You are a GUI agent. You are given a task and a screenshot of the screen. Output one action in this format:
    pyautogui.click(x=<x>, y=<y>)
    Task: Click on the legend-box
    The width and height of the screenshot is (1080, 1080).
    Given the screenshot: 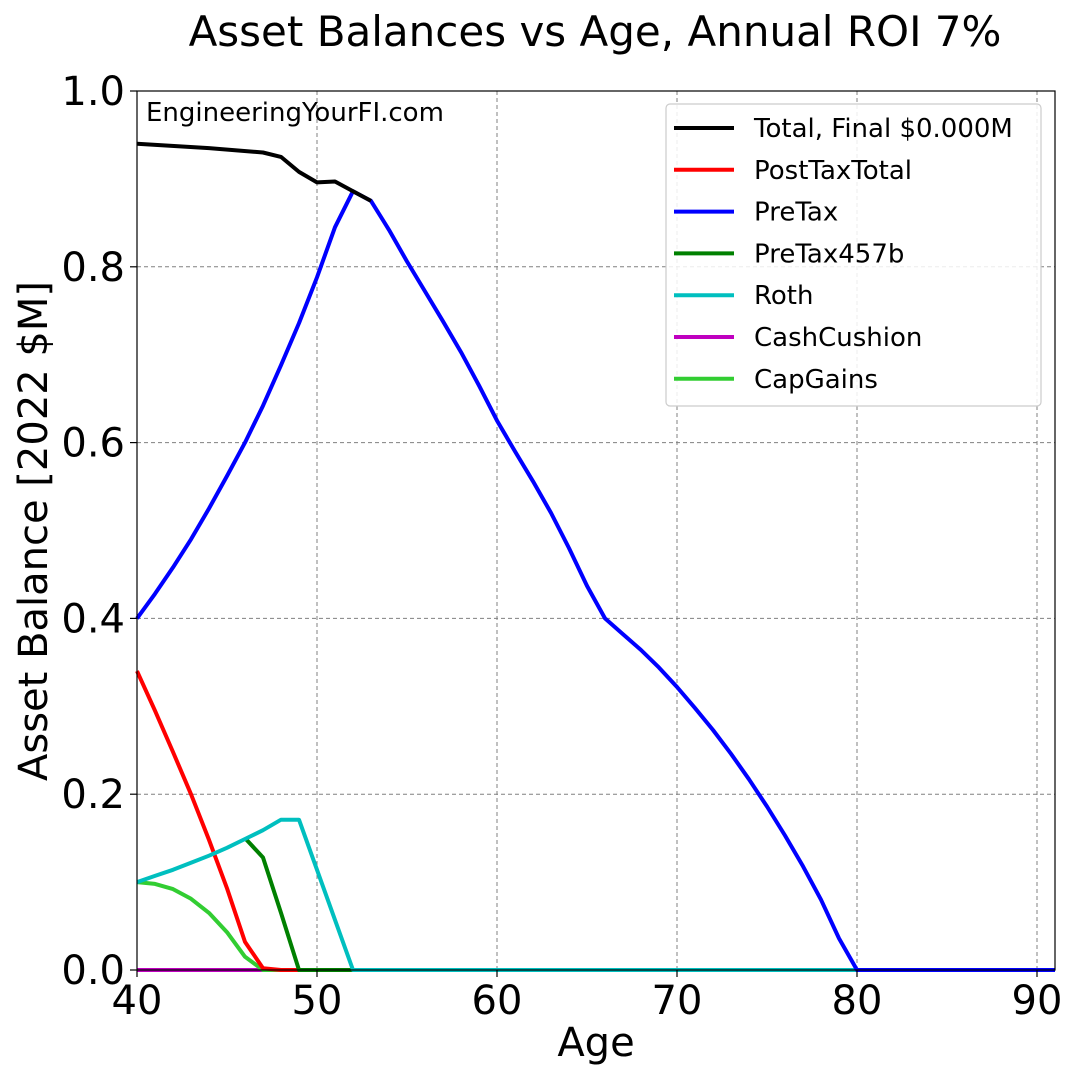 What is the action you would take?
    pyautogui.click(x=853, y=255)
    